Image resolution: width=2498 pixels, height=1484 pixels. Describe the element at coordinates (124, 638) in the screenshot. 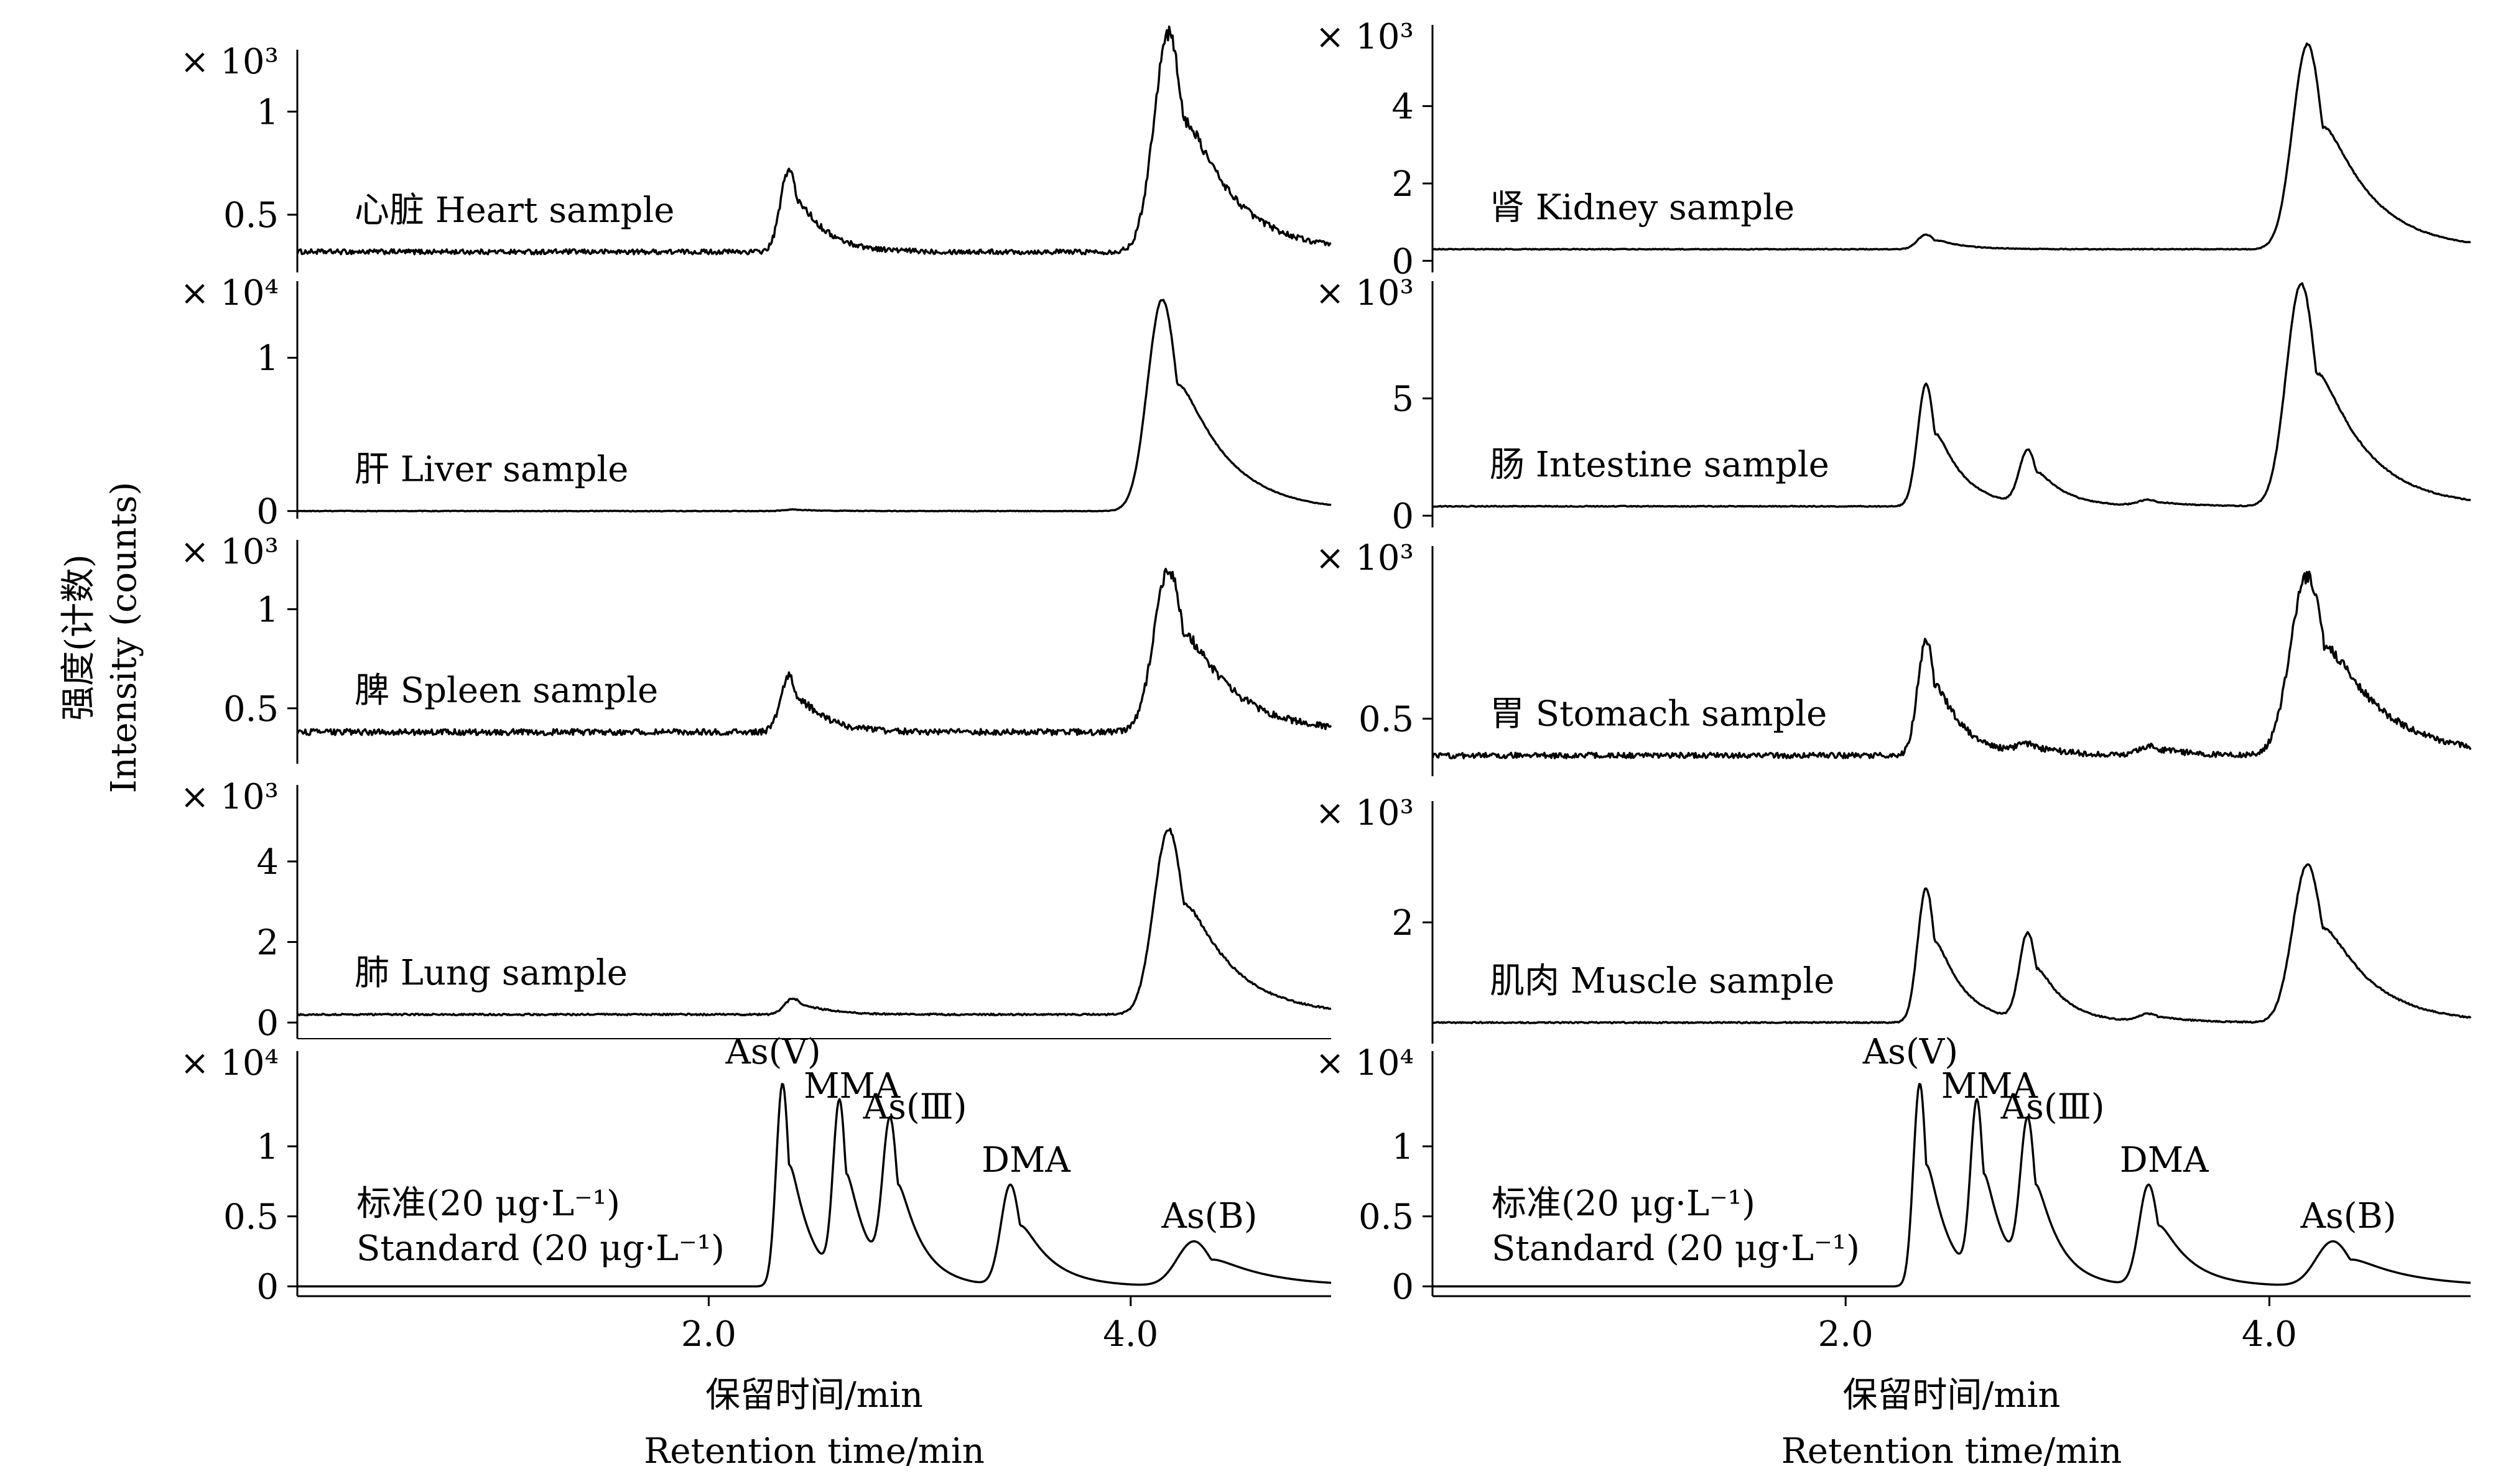

I see `y-axis-label-en: Intensity (counts)` at that location.